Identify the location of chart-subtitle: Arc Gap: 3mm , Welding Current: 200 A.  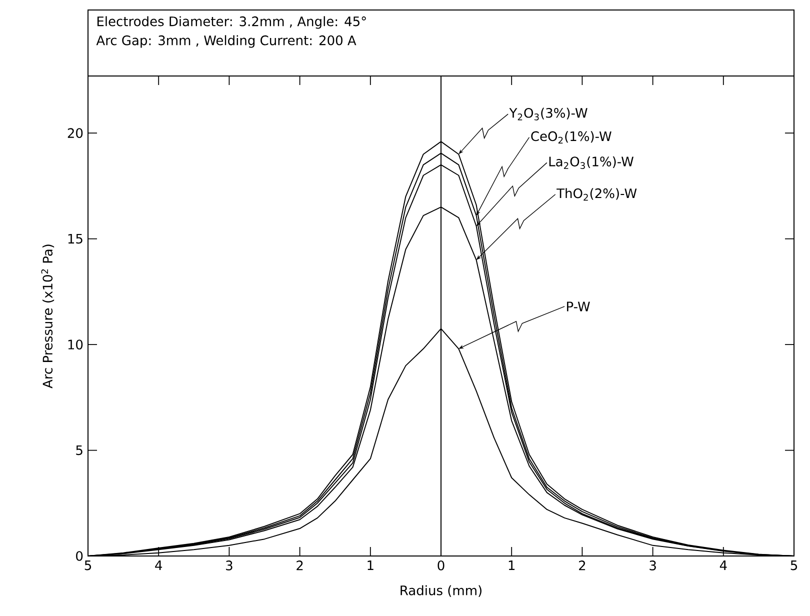
(226, 41).